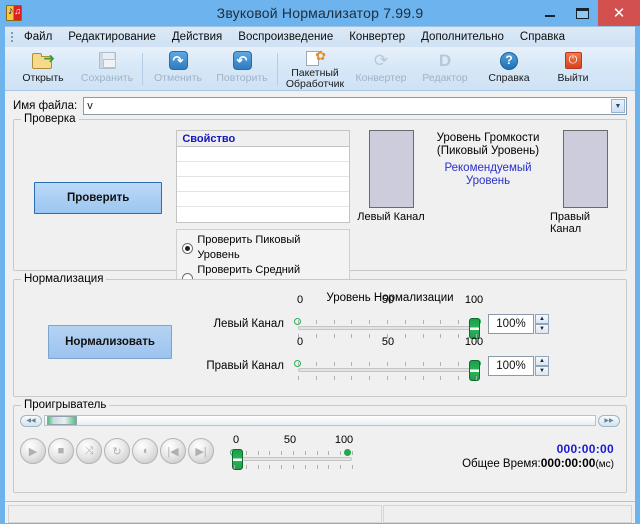 This screenshot has width=640, height=524. Describe the element at coordinates (488, 138) in the screenshot. I see `volume-level-title-line1: Уровень Громкости` at that location.